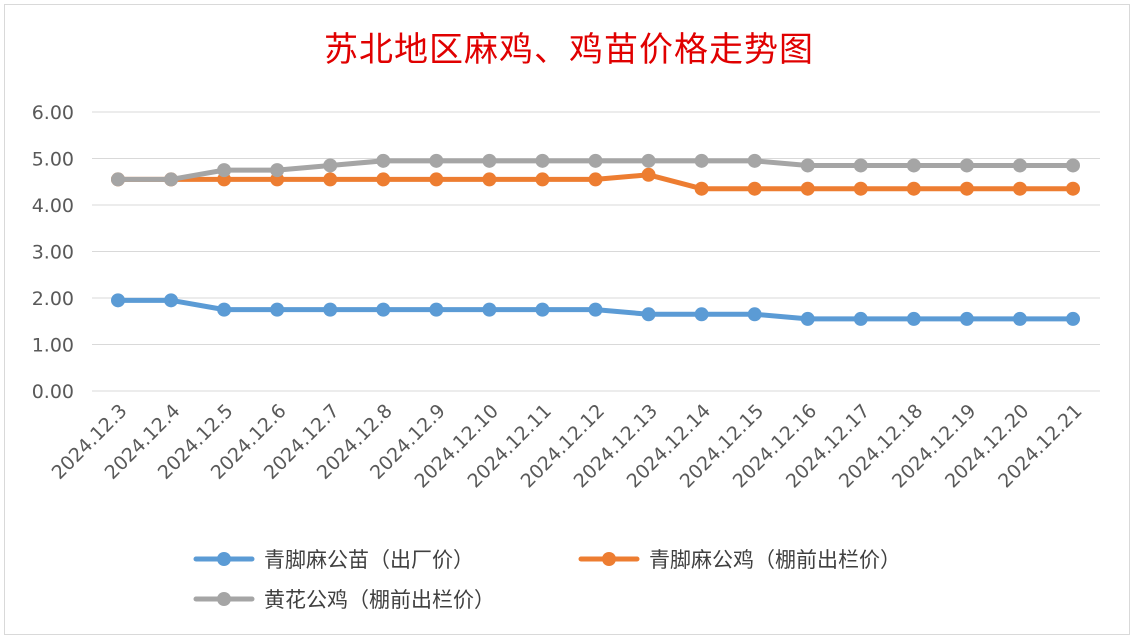  Describe the element at coordinates (53, 346) in the screenshot. I see `y-tick-label: 1.00` at that location.